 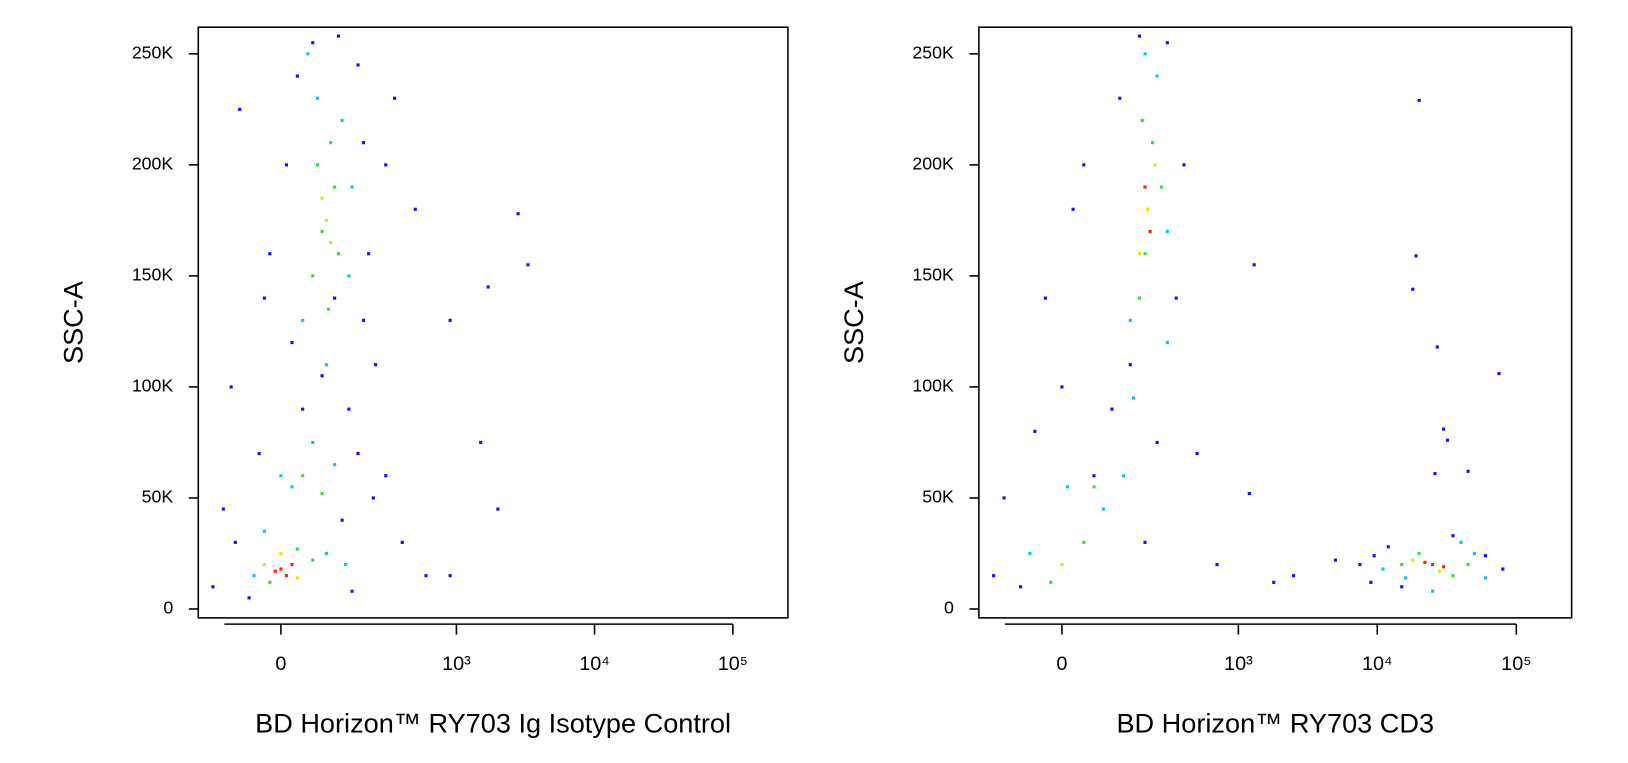 What do you see at coordinates (168, 608) in the screenshot?
I see `y-tick-label: 0` at bounding box center [168, 608].